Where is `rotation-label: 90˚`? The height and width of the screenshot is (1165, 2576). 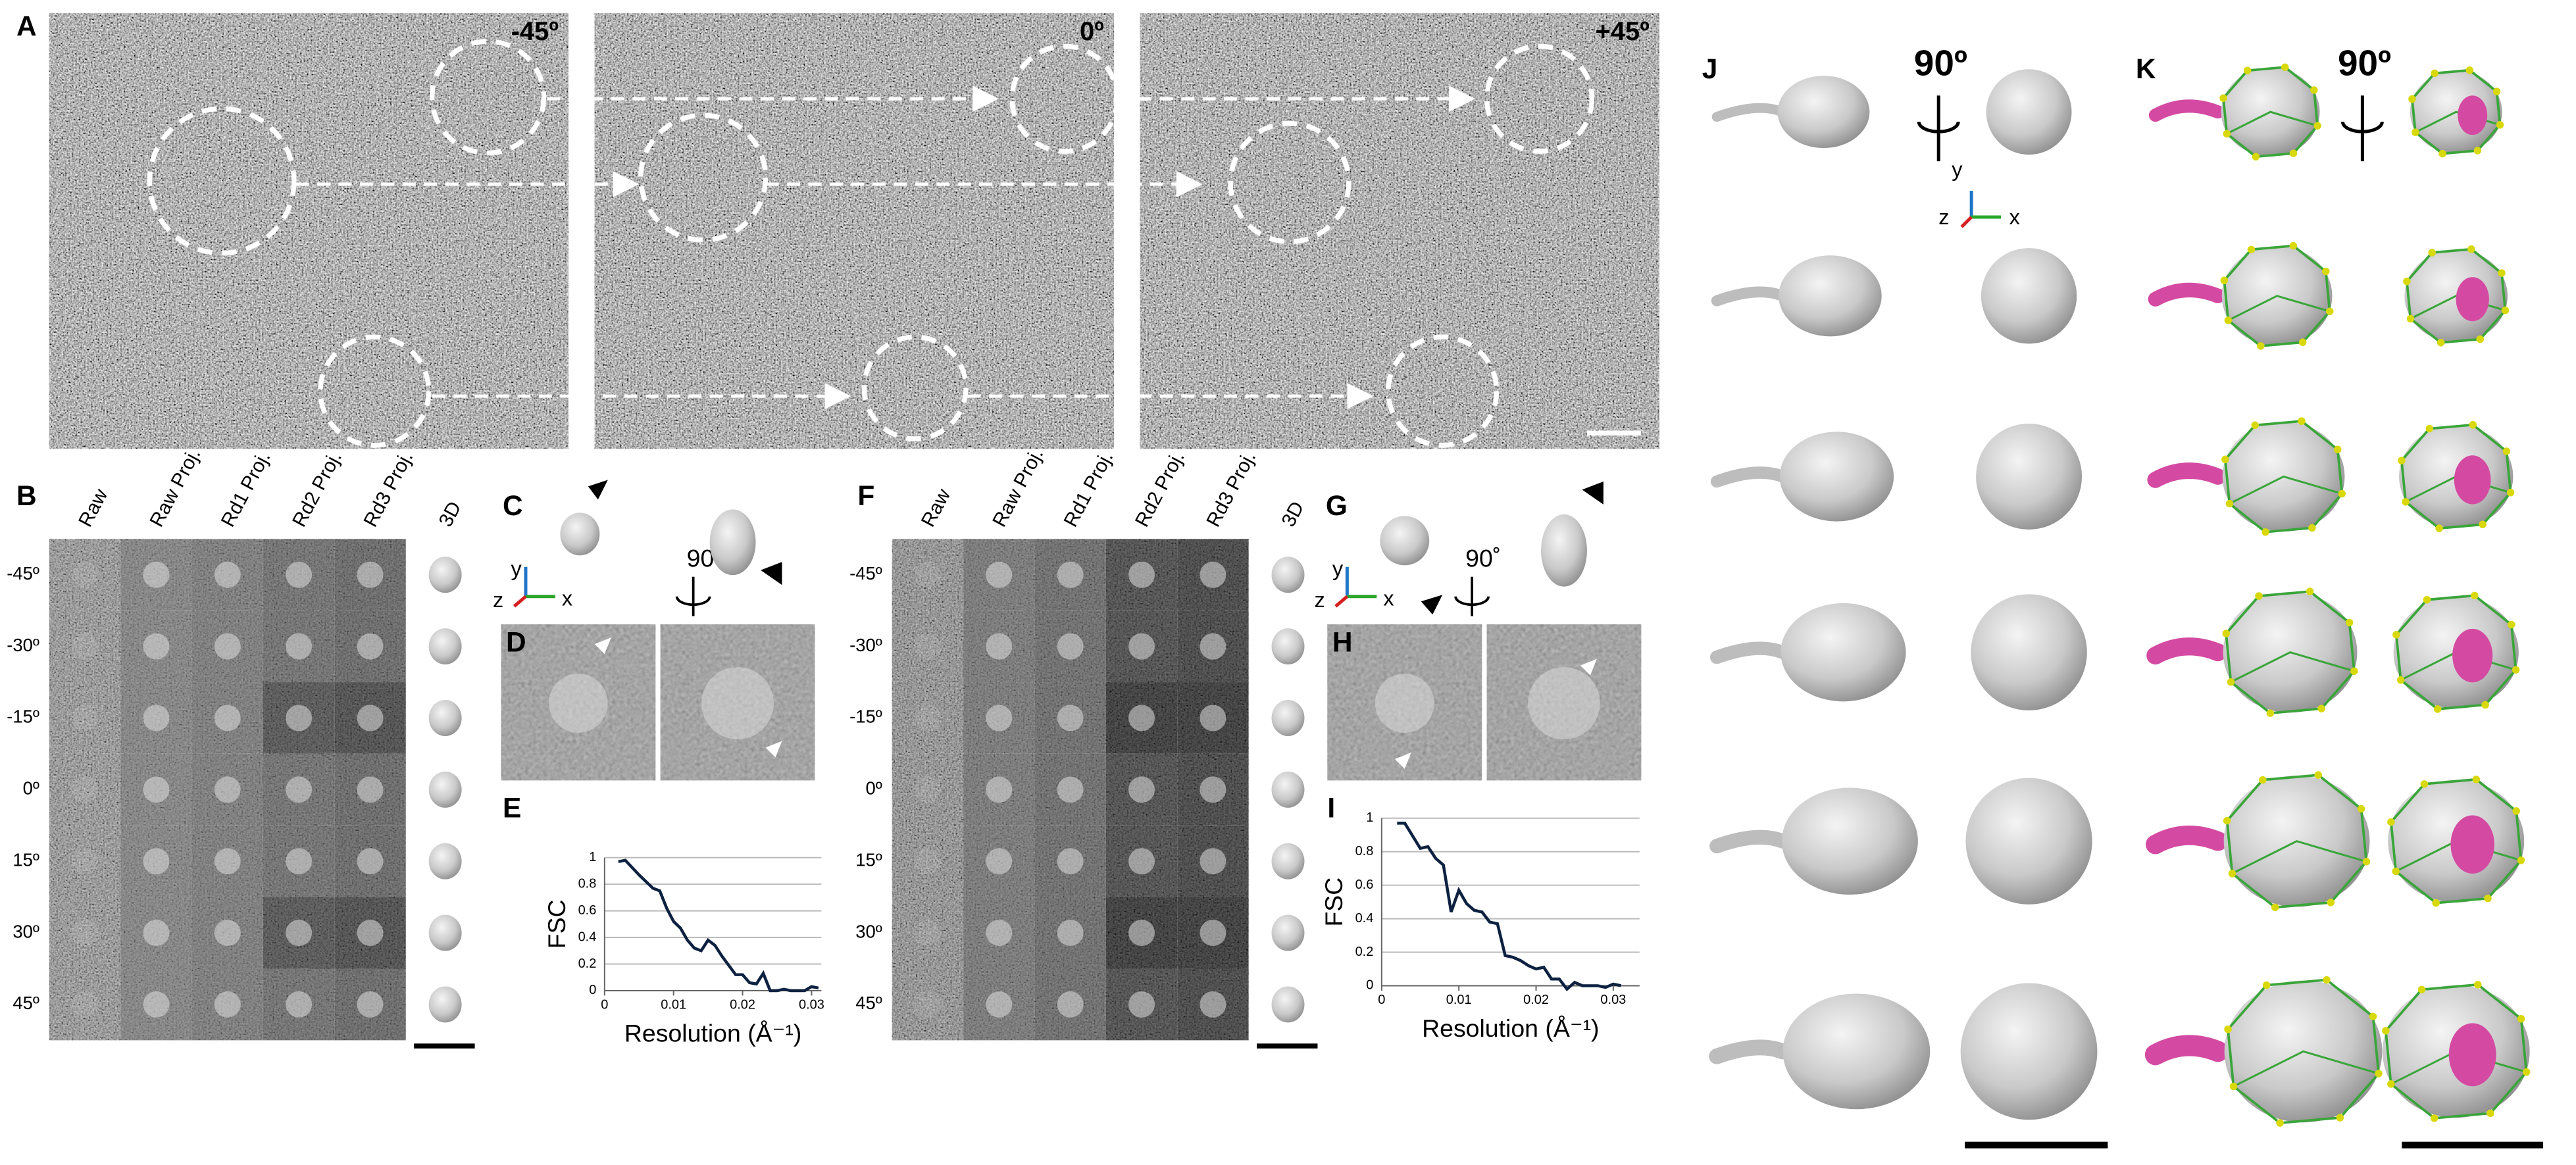
rotation-label: 90˚ is located at coordinates (1483, 558).